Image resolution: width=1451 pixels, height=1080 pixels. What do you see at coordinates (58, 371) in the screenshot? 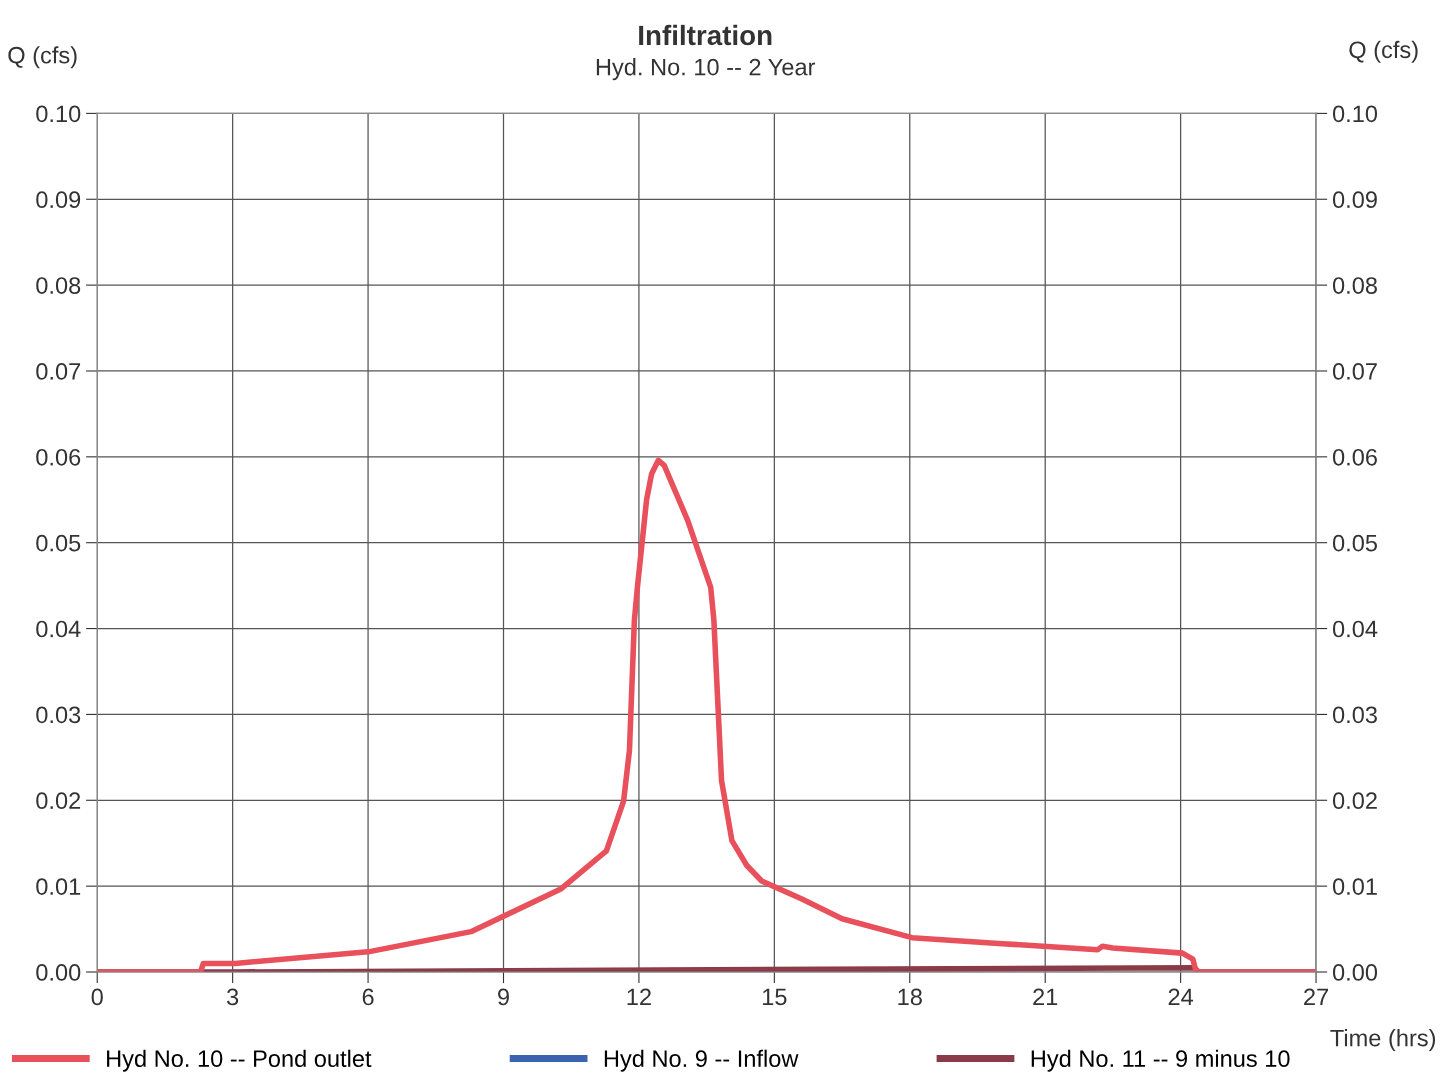
I see `y-tick-label: 0.07` at bounding box center [58, 371].